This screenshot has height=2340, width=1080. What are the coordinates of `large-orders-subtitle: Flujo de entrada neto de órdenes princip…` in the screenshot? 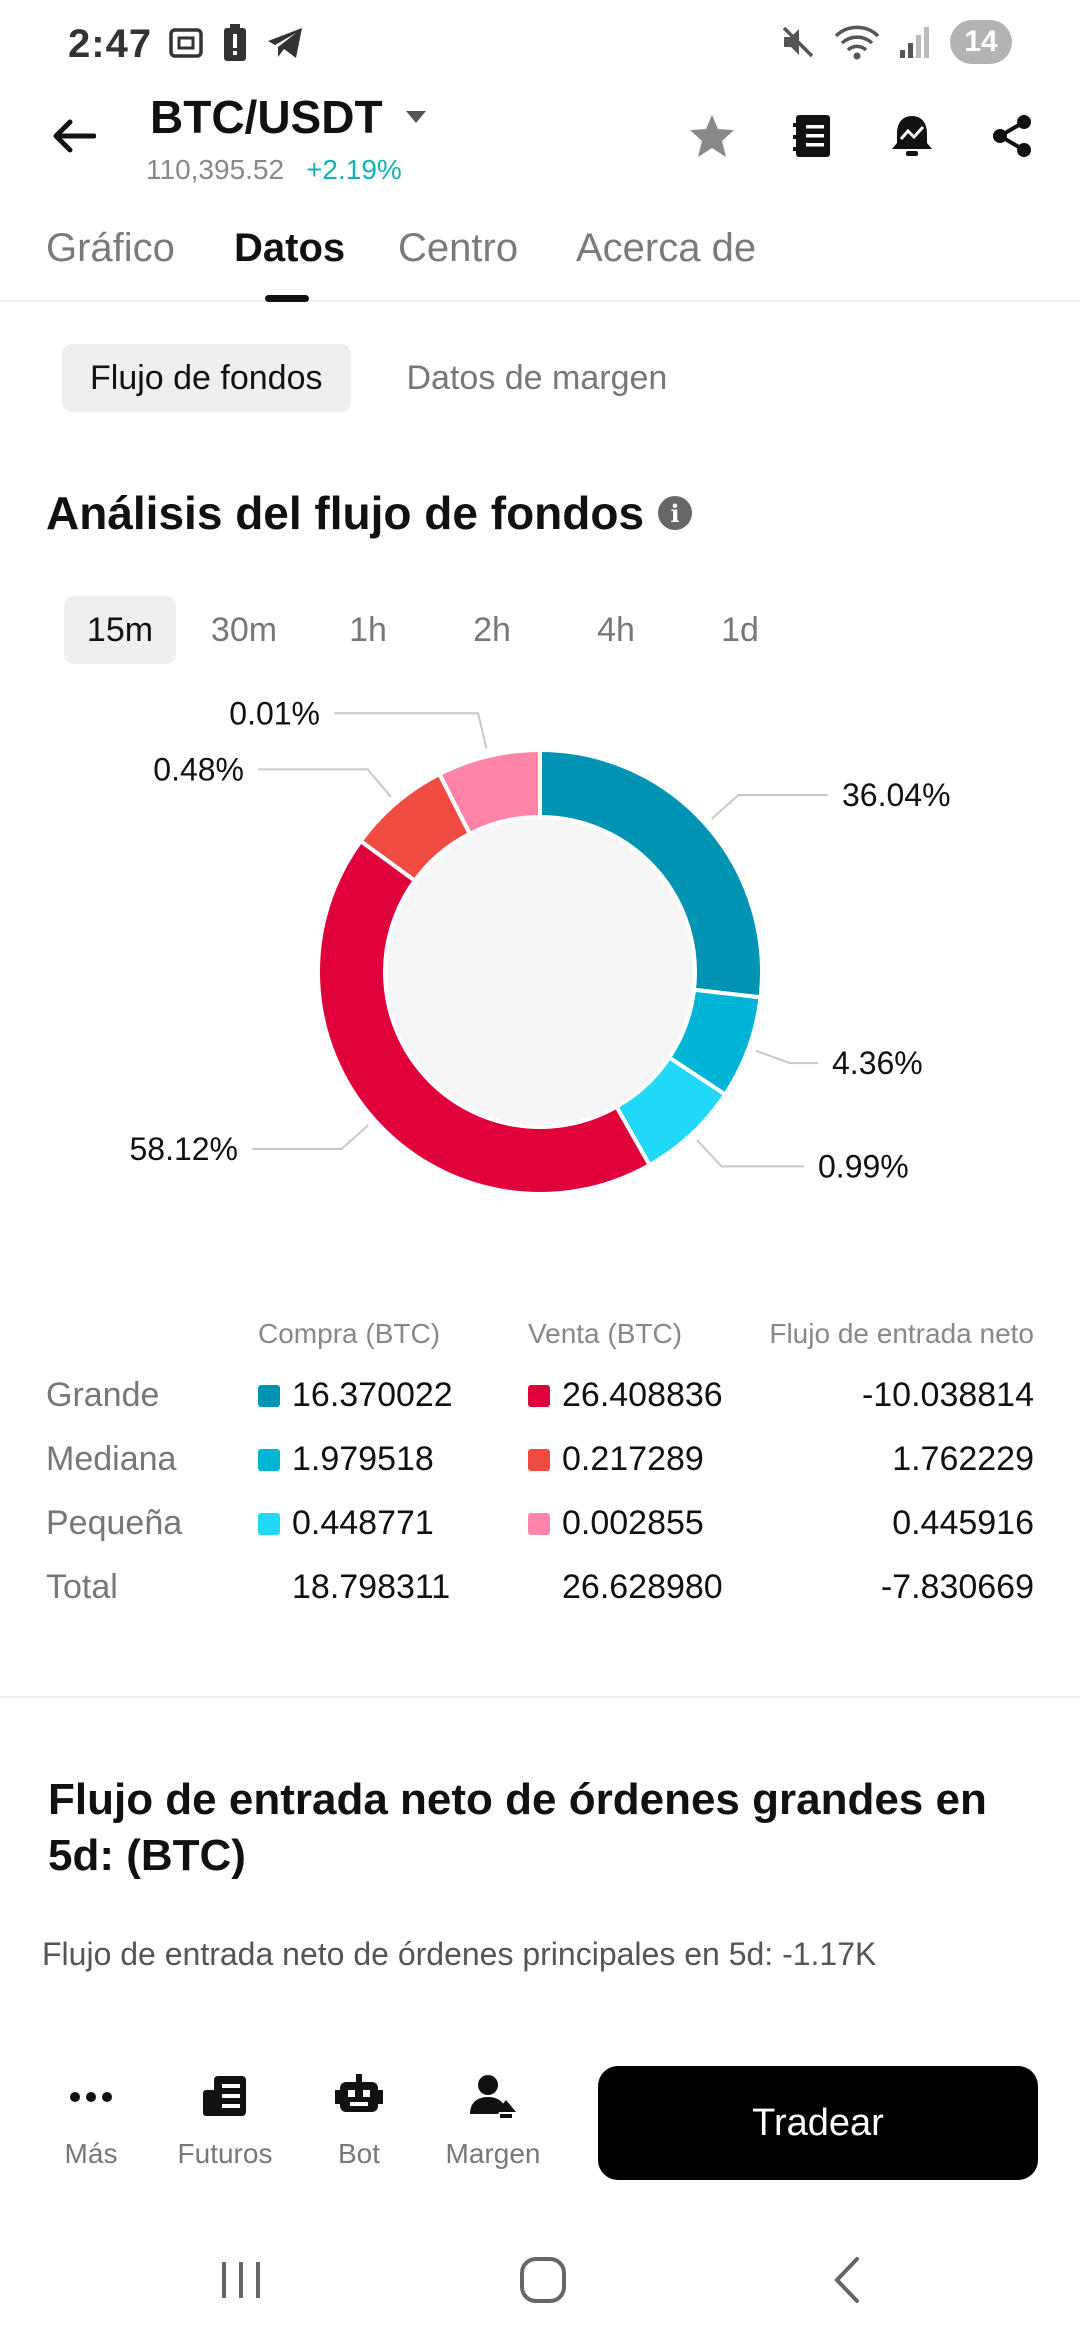 It's located at (459, 1954).